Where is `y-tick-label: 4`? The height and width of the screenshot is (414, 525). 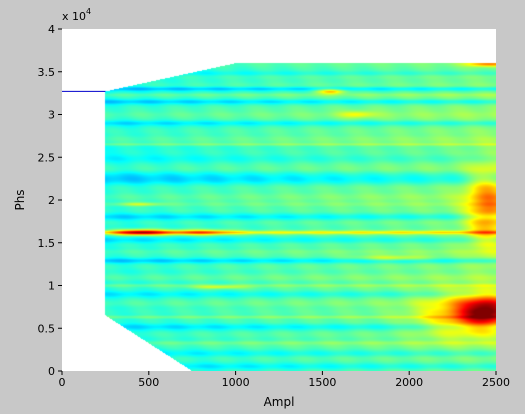
y-tick-label: 4 is located at coordinates (51, 29).